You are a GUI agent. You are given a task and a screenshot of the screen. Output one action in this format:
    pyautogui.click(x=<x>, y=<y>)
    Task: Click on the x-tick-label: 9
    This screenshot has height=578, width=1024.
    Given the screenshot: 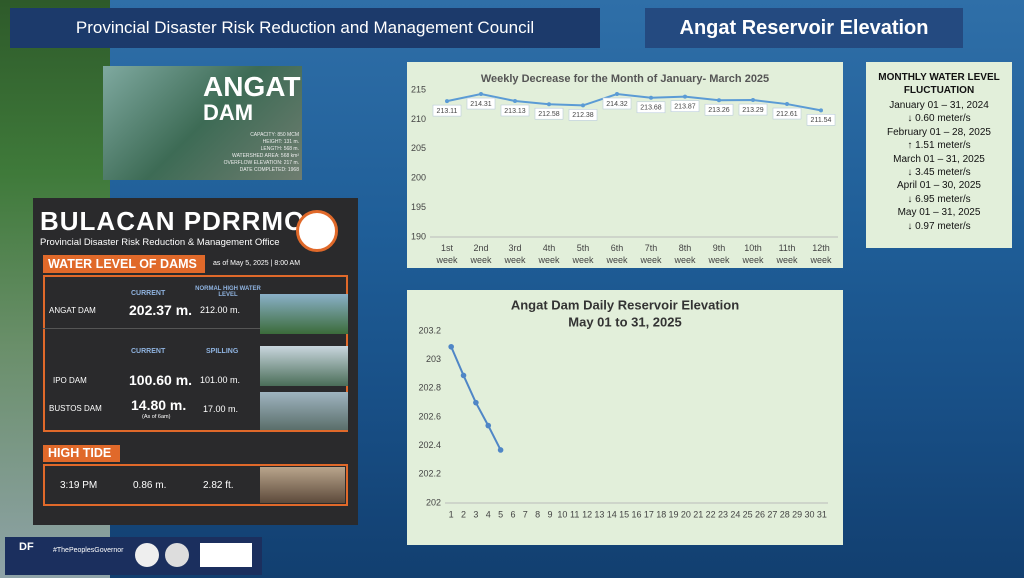 What is the action you would take?
    pyautogui.click(x=550, y=514)
    